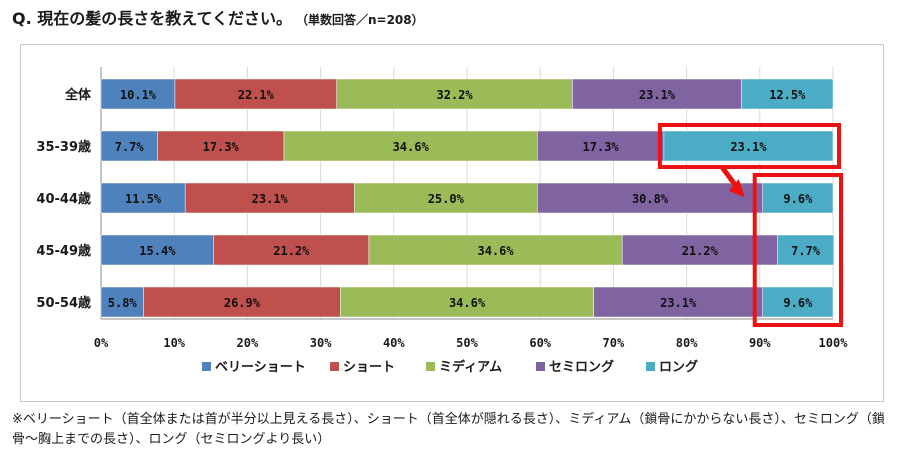  I want to click on legend-label: ミディアム, so click(470, 367).